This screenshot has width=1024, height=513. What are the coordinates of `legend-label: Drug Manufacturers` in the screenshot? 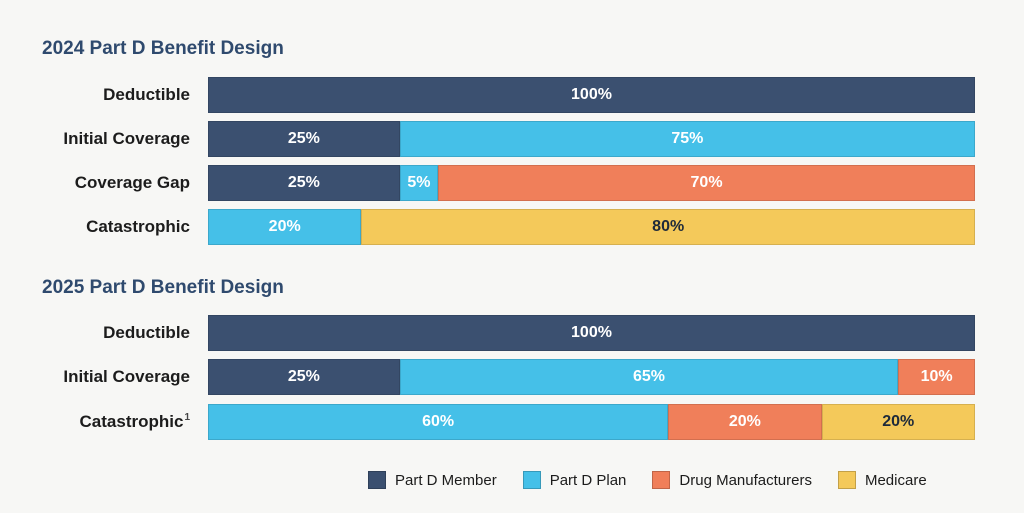 It's located at (745, 480).